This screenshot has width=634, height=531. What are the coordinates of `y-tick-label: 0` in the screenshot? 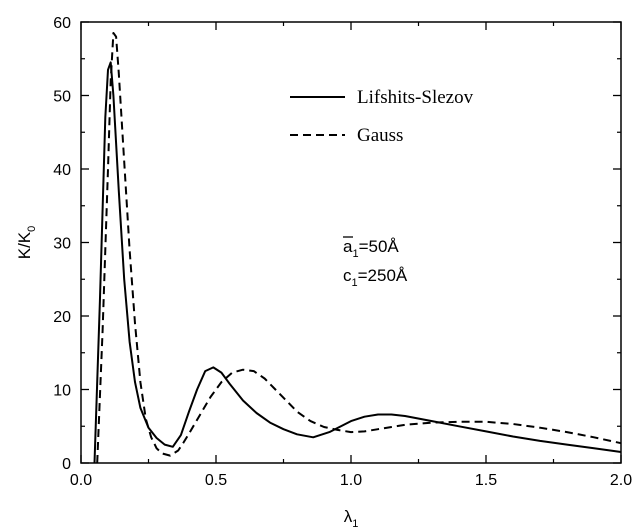 It's located at (66, 464).